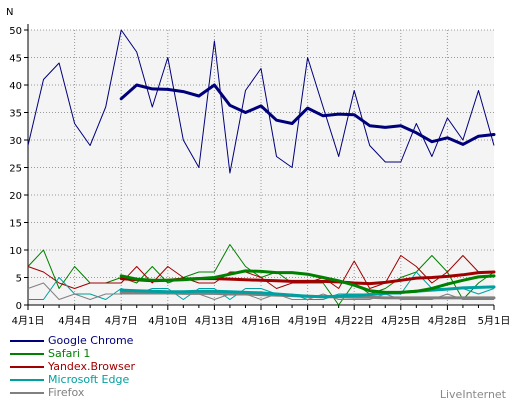 This screenshot has height=405, width=520. What do you see at coordinates (19, 306) in the screenshot?
I see `y-tick-label: 0` at bounding box center [19, 306].